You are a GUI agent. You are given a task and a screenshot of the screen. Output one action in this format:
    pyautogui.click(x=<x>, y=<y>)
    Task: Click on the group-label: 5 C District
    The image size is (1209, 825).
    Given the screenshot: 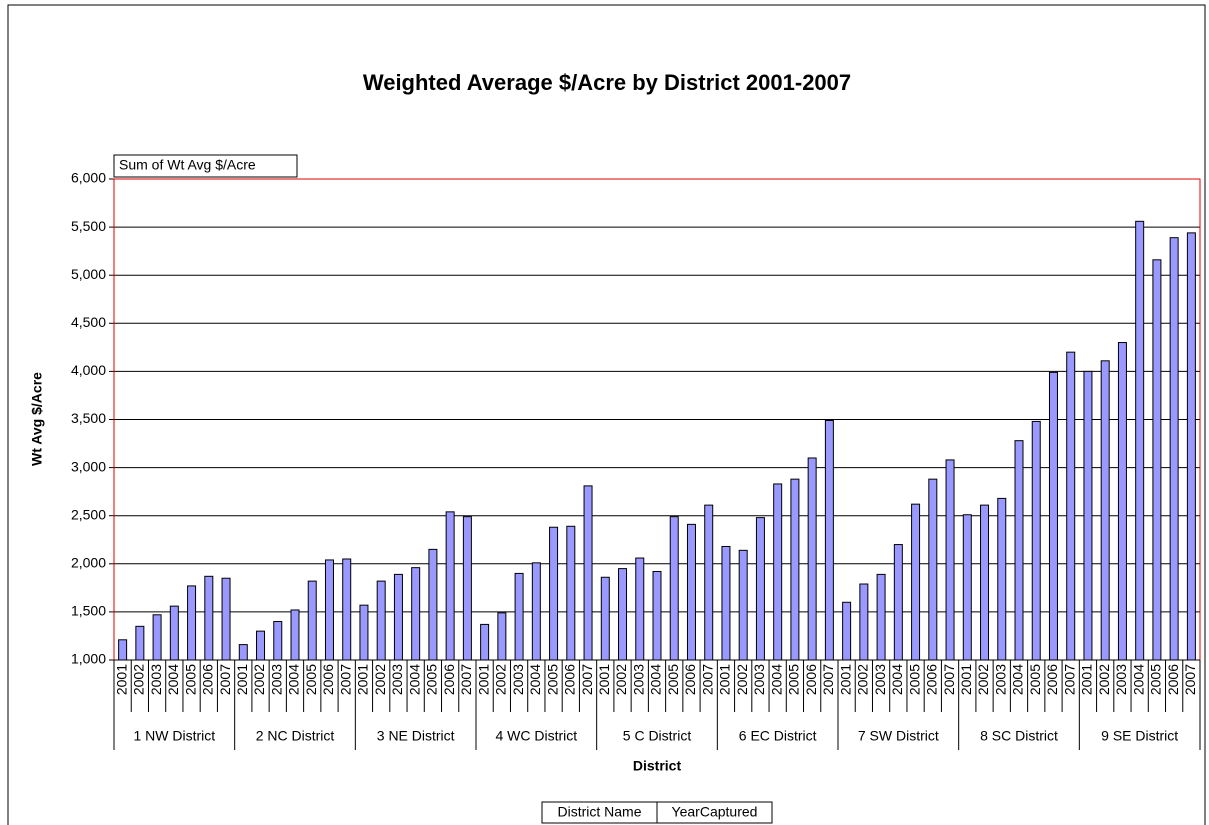 What is the action you would take?
    pyautogui.click(x=657, y=736)
    